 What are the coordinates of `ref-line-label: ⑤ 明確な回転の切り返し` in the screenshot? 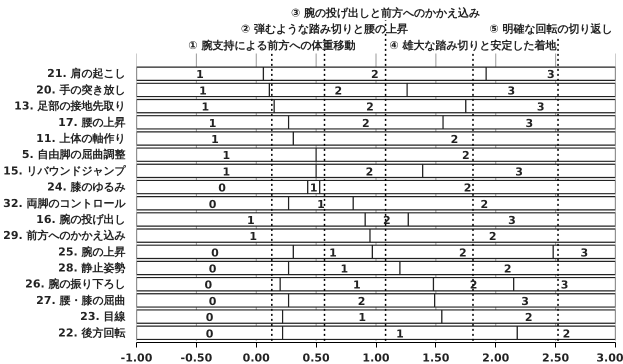 It's located at (551, 29).